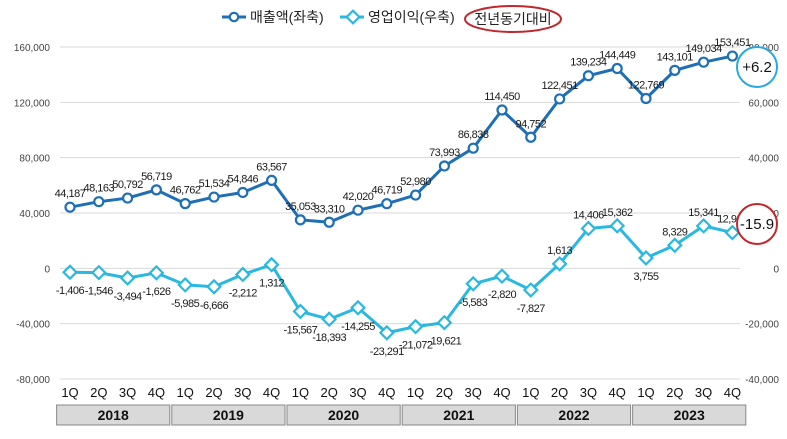 The width and height of the screenshot is (787, 439). What do you see at coordinates (386, 191) in the screenshot?
I see `sales-data-label: 46,719` at bounding box center [386, 191].